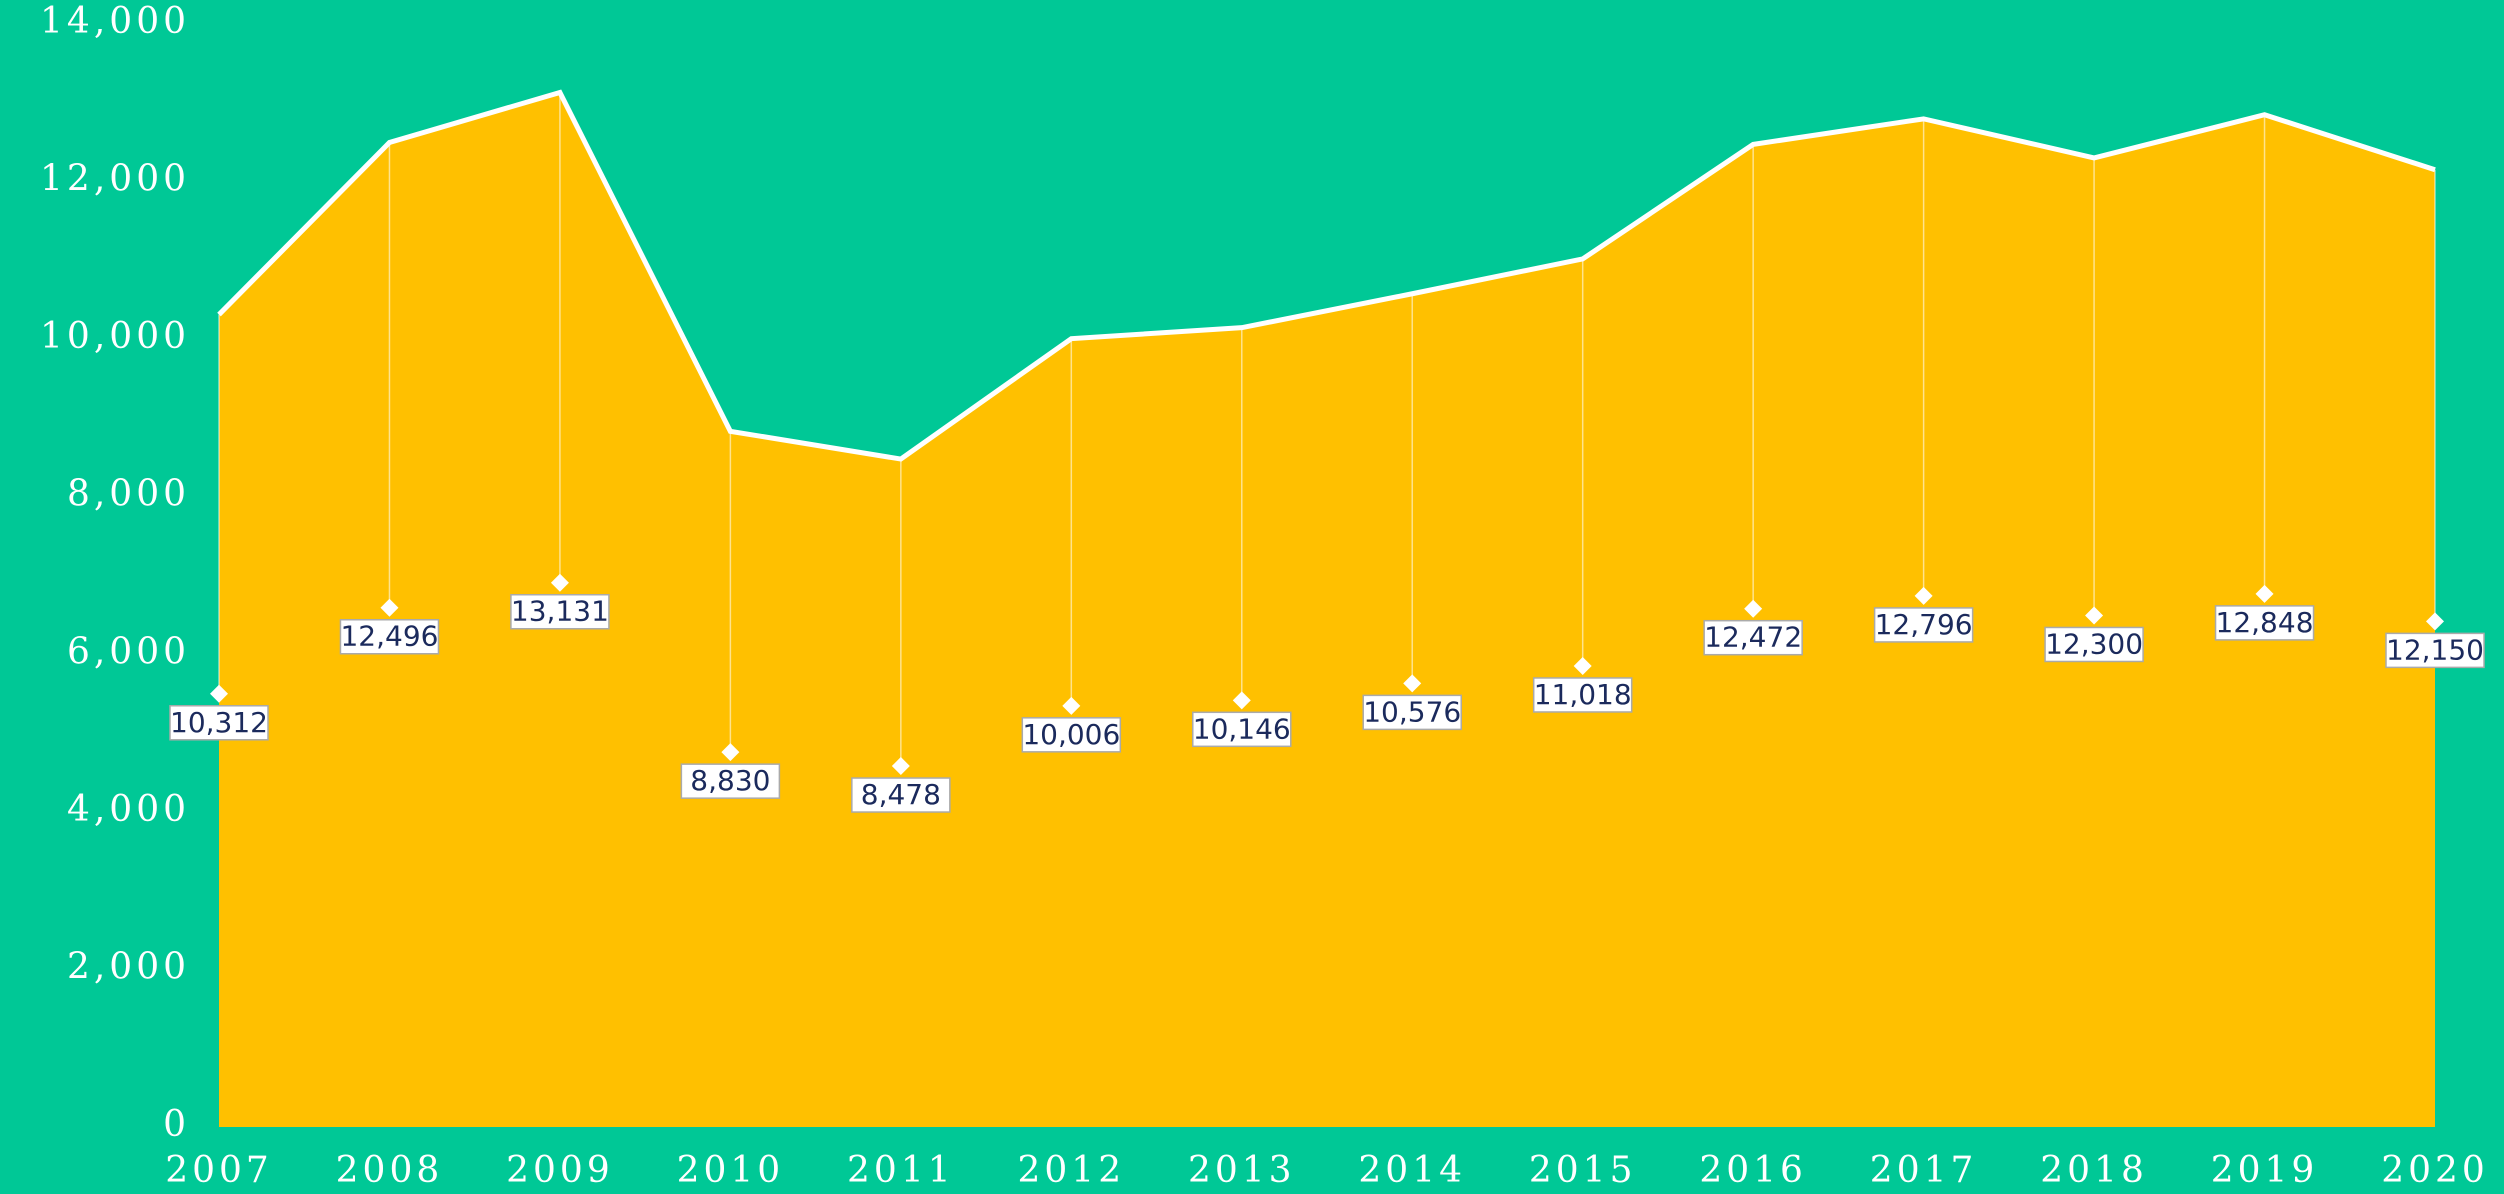  I want to click on data-label: 11,018, so click(1583, 694).